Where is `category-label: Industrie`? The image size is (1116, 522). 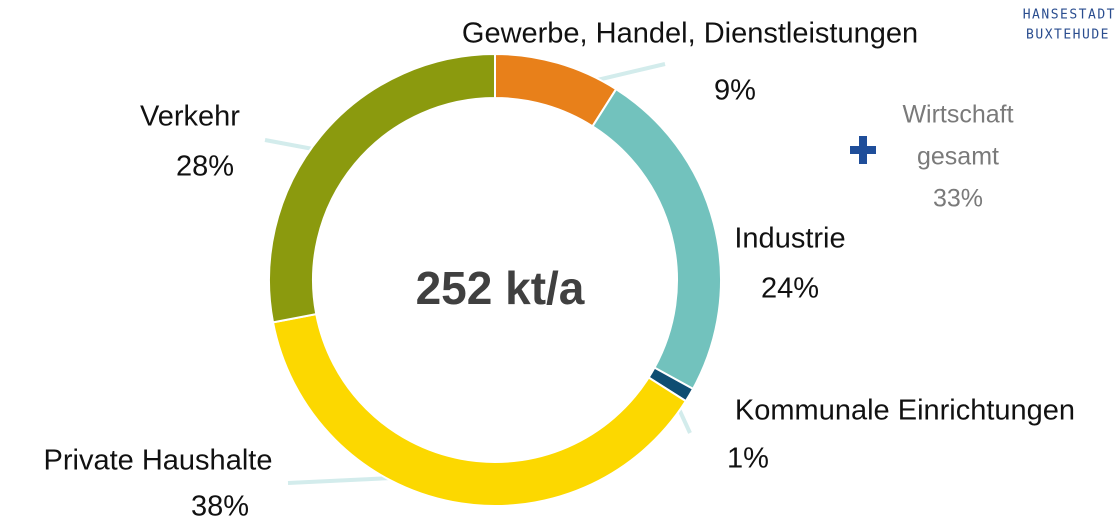
category-label: Industrie is located at coordinates (789, 239).